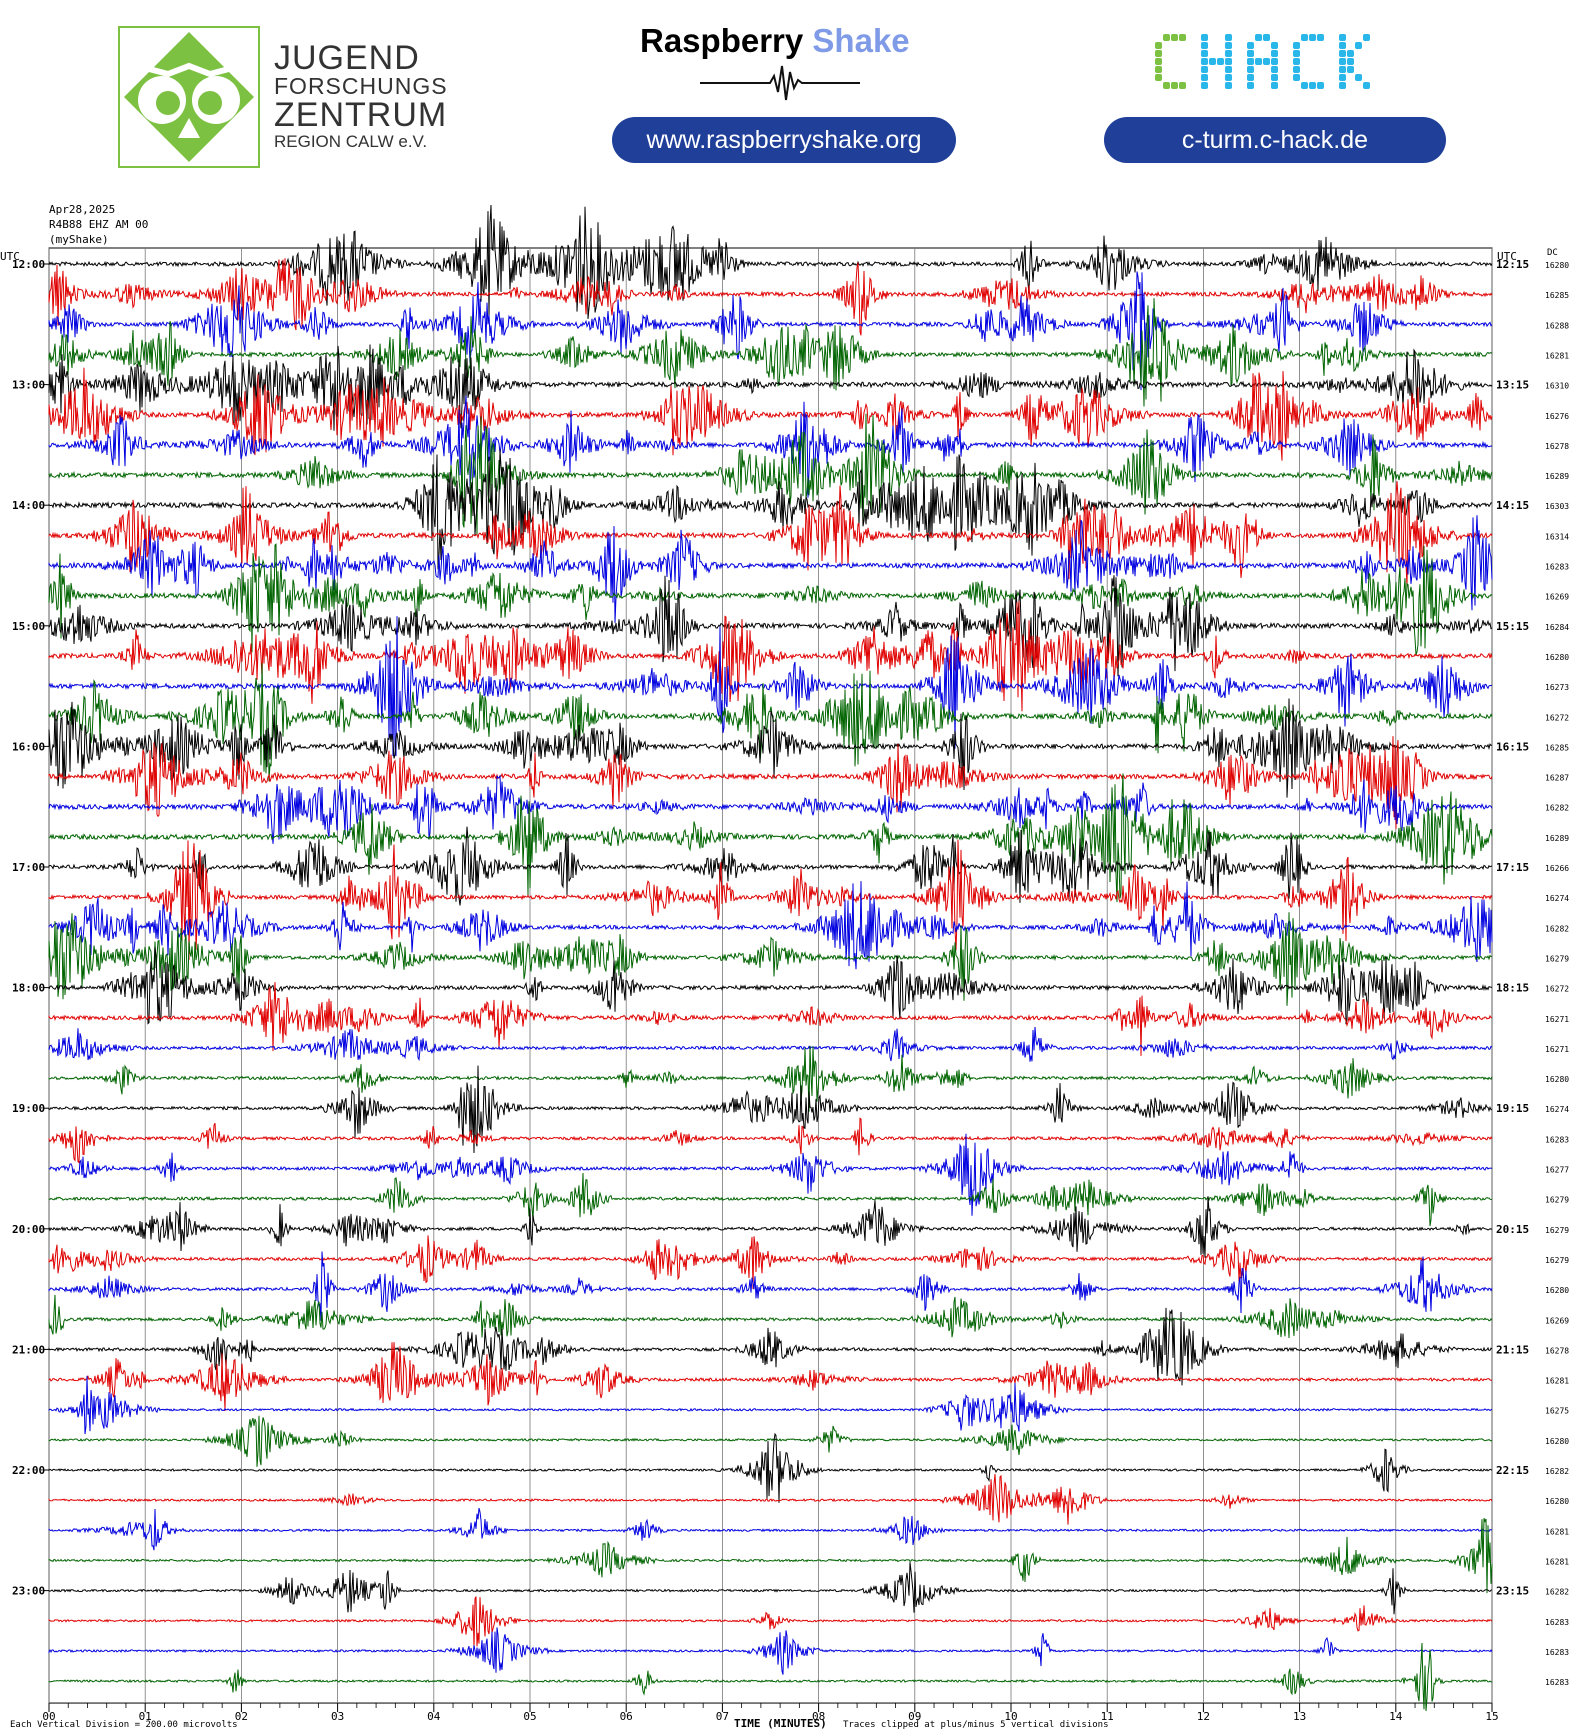 The image size is (1570, 1732). Describe the element at coordinates (1280, 62) in the screenshot. I see `chack-logo` at that location.